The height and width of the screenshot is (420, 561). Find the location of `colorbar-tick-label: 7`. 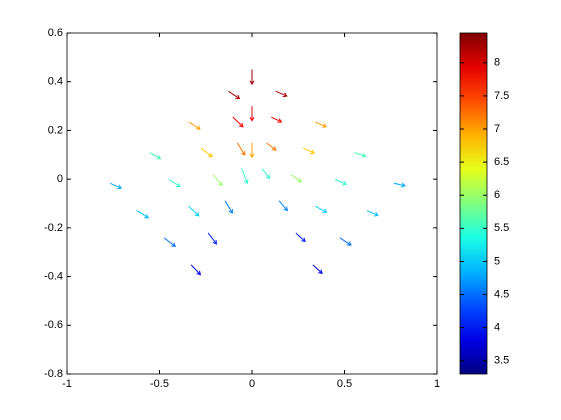

colorbar-tick-label: 7 is located at coordinates (497, 129).